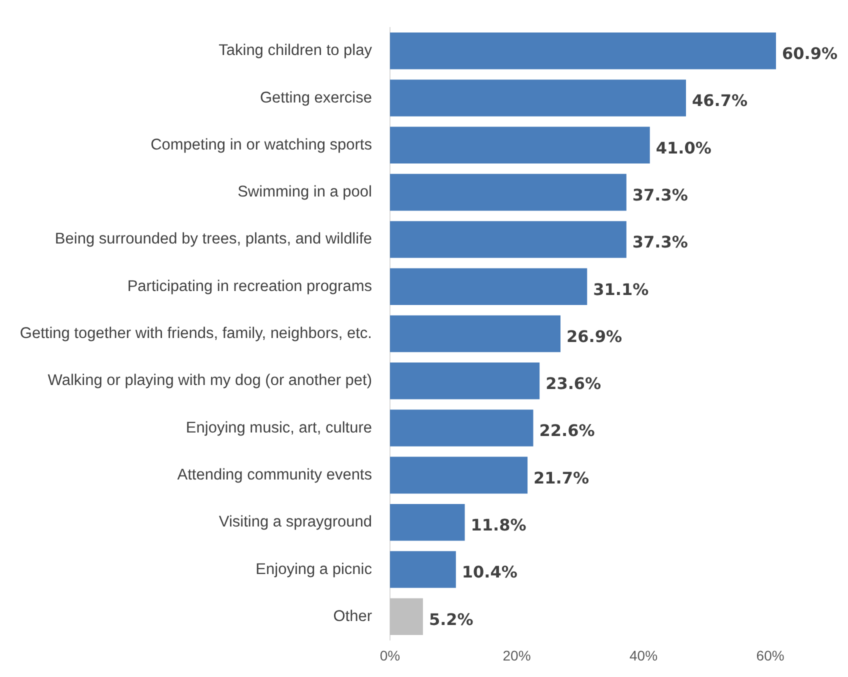 This screenshot has height=677, width=848. What do you see at coordinates (567, 430) in the screenshot?
I see `data-label: 22.6%` at bounding box center [567, 430].